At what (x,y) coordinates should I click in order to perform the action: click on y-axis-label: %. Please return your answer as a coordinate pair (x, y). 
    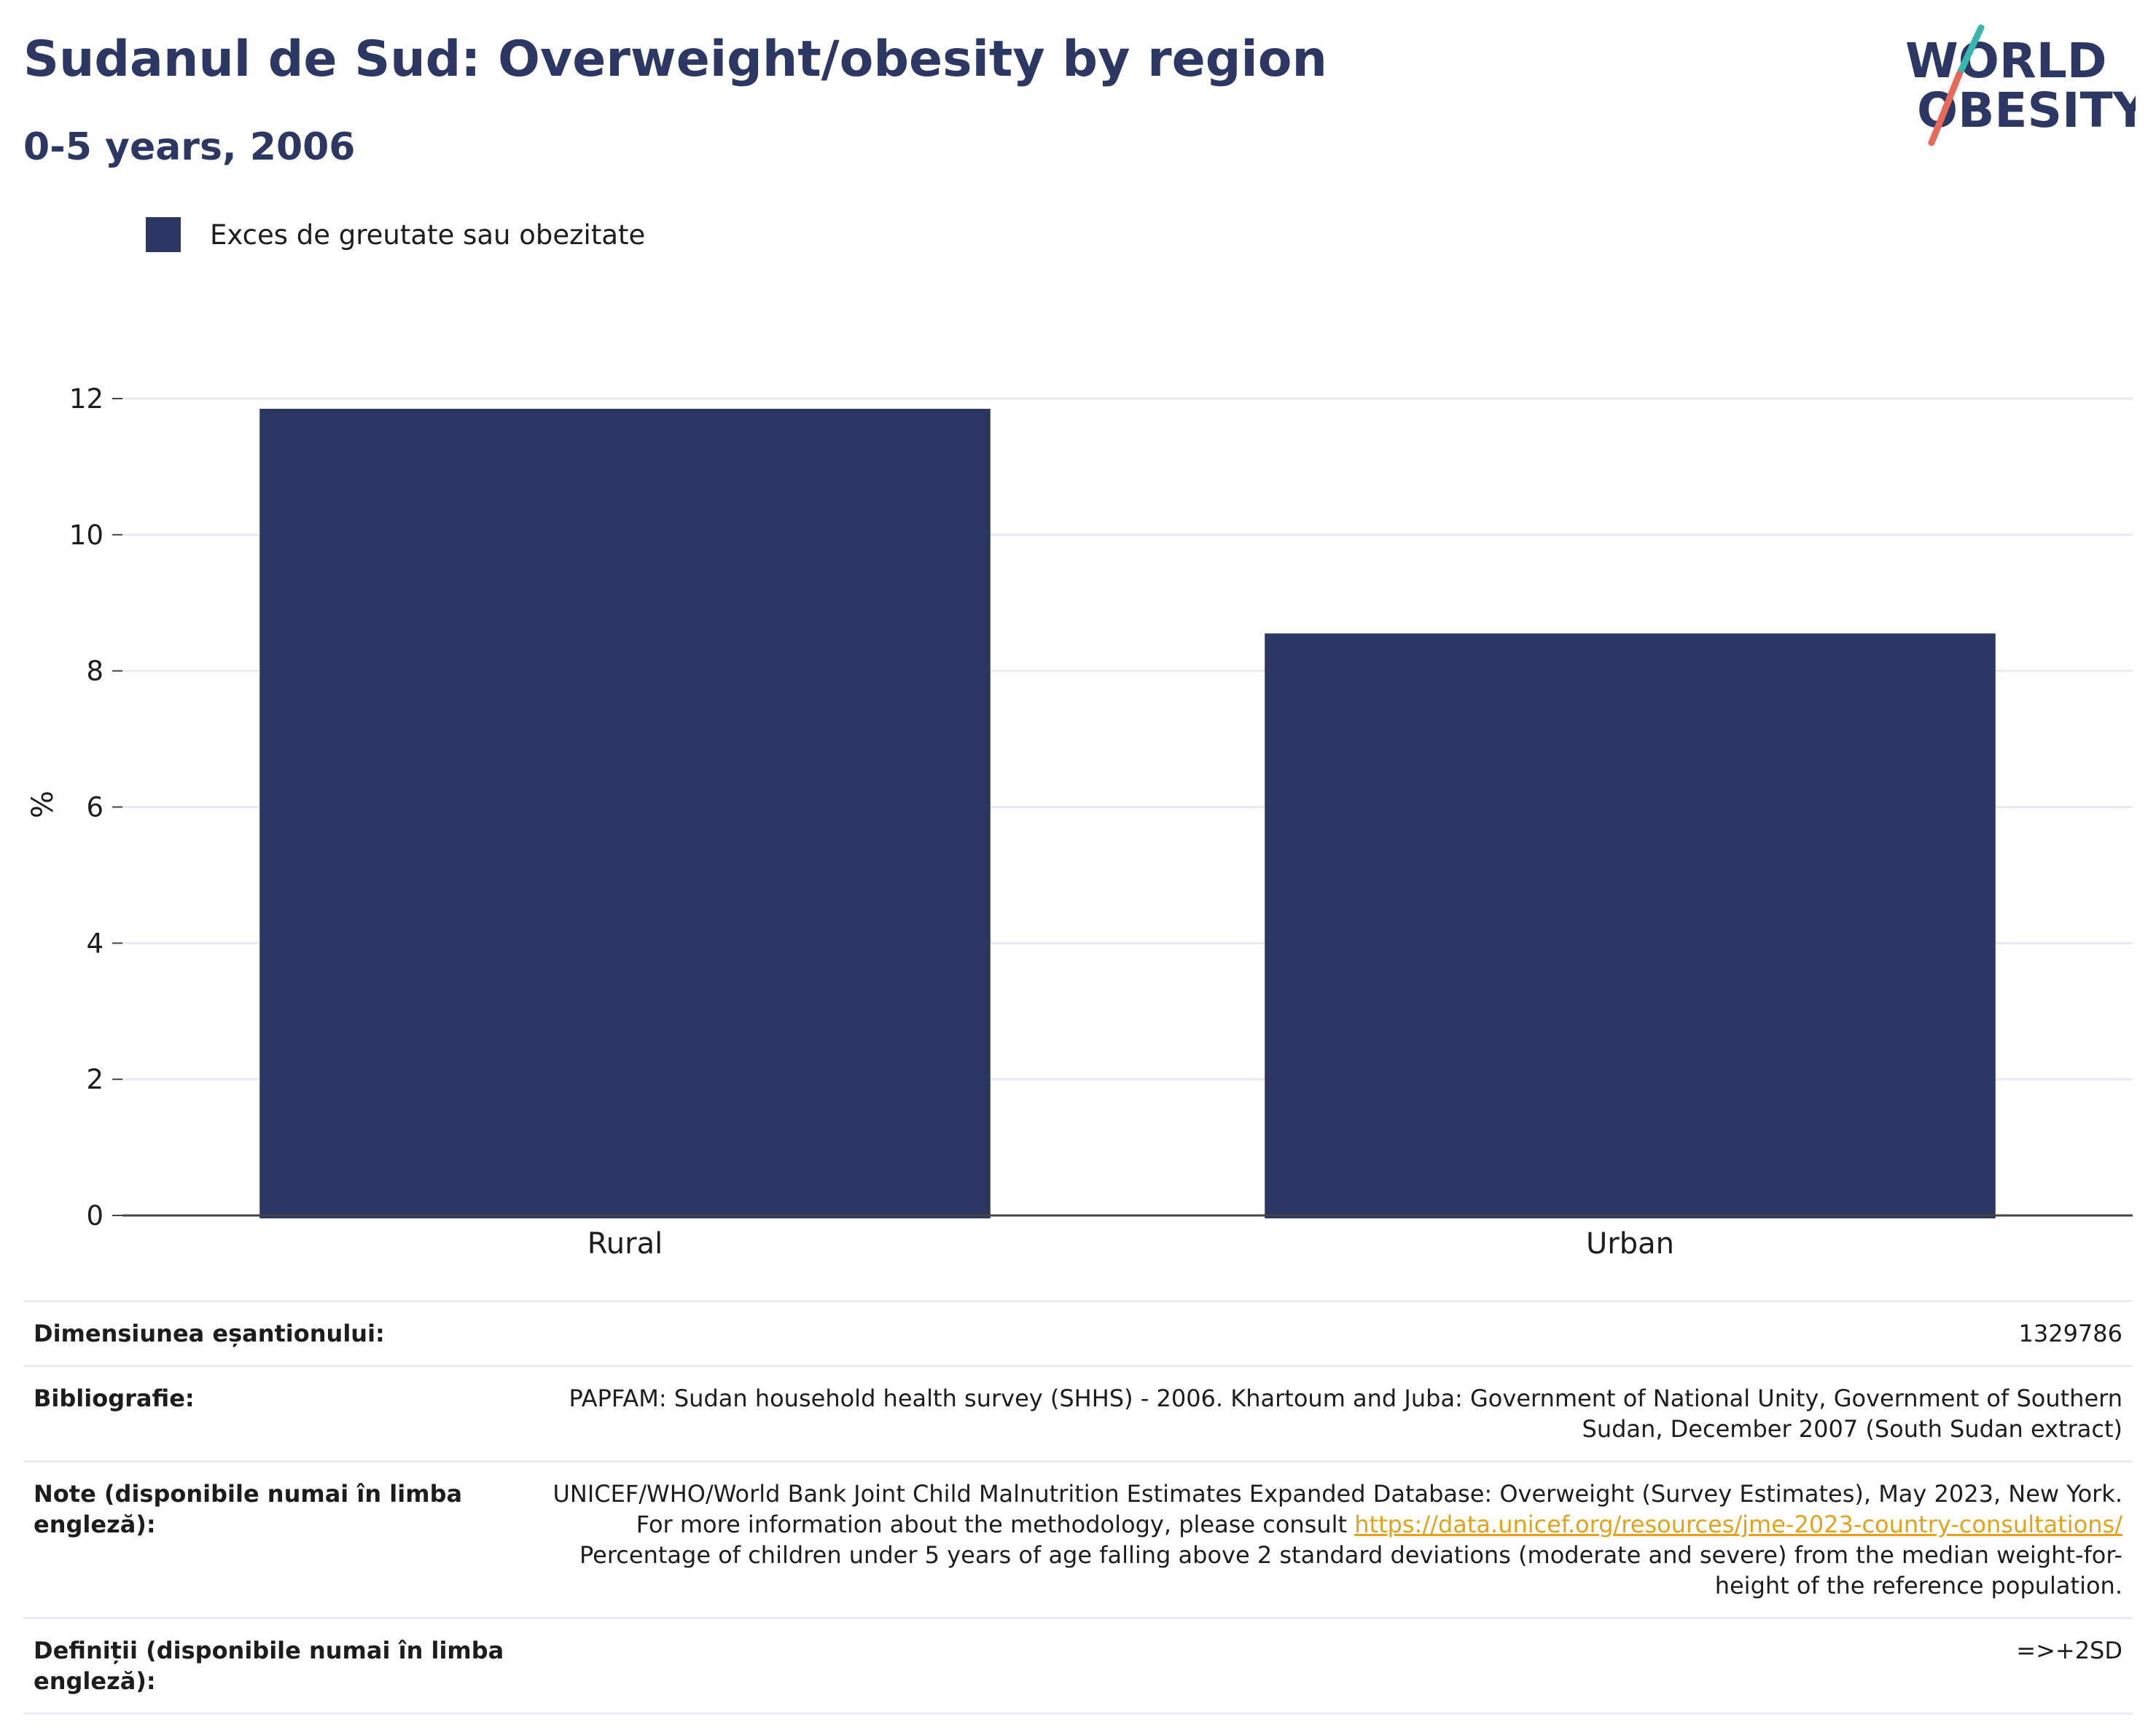
    Looking at the image, I should click on (43, 805).